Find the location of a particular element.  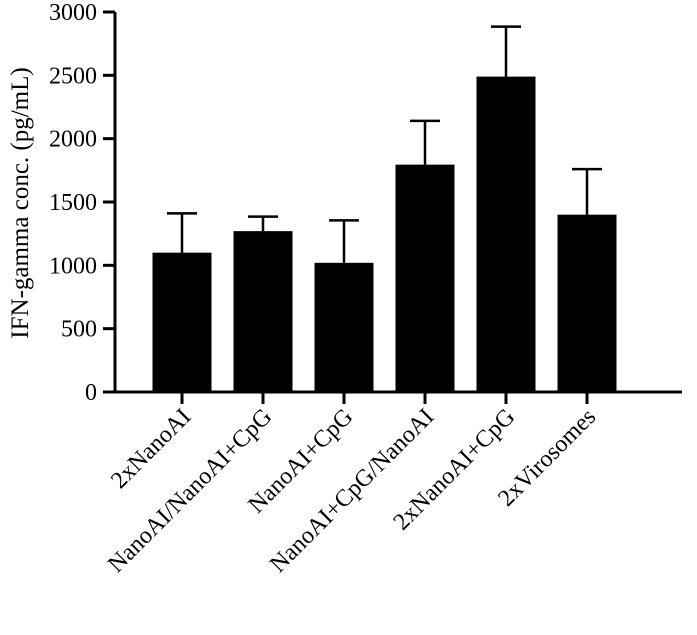

y-tick-label-1: 500 is located at coordinates (79, 330).